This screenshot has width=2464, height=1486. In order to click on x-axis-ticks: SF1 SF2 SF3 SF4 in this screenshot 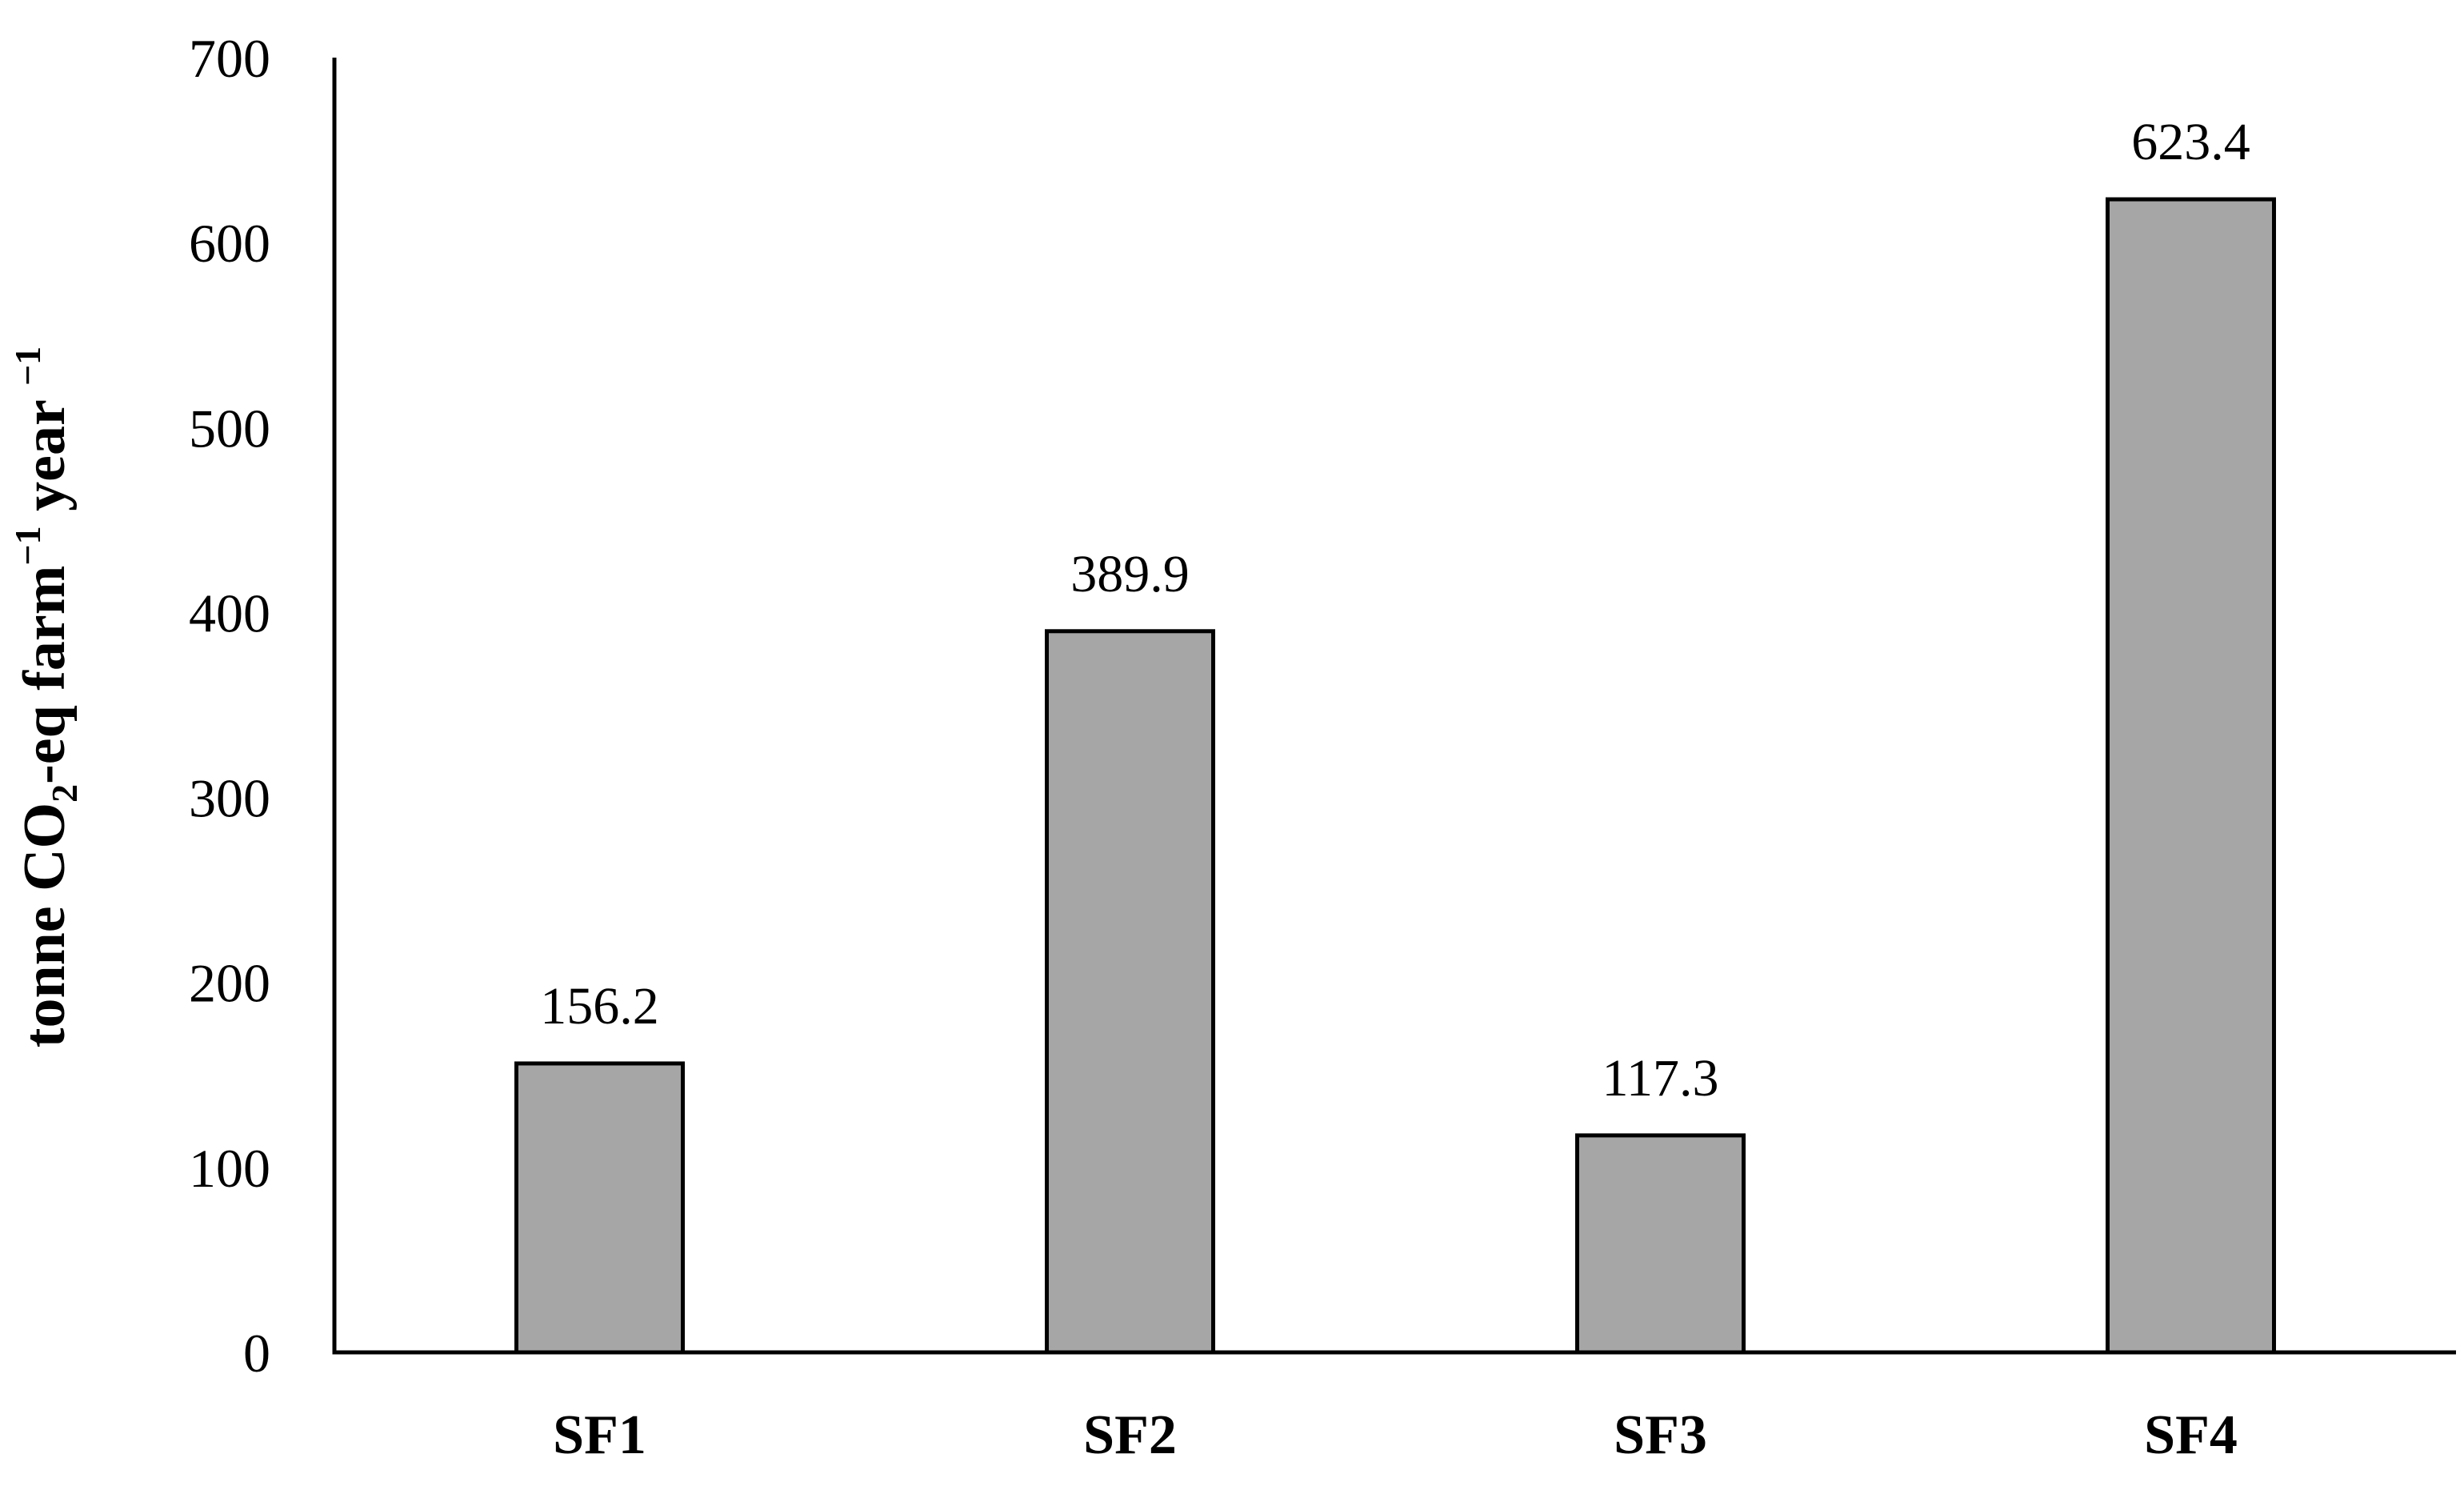, I will do `click(1395, 1435)`.